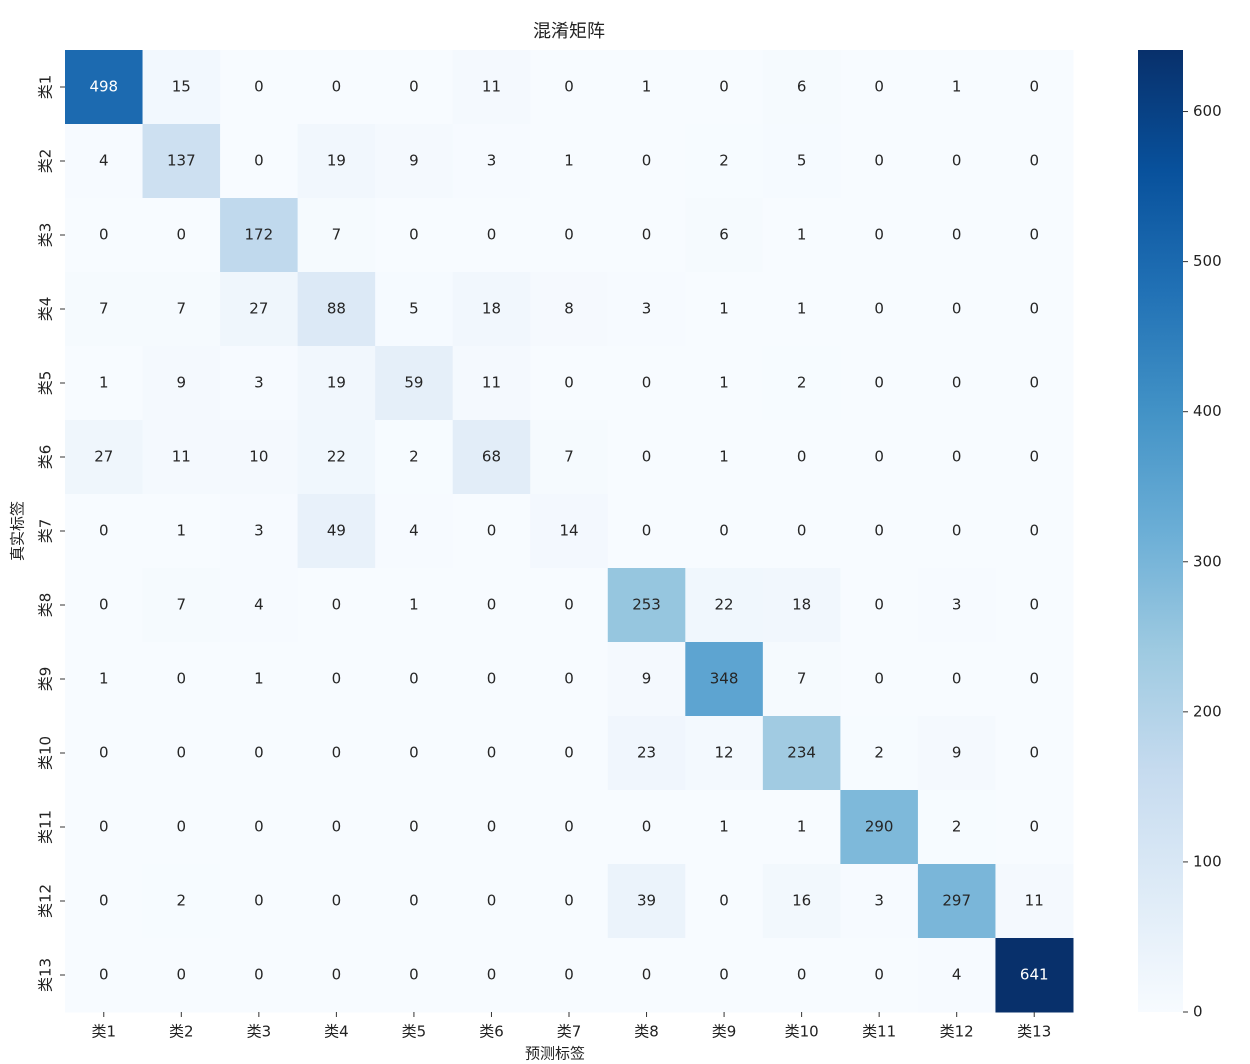 The height and width of the screenshot is (1064, 1250). I want to click on y-tick-label: 类12, so click(46, 901).